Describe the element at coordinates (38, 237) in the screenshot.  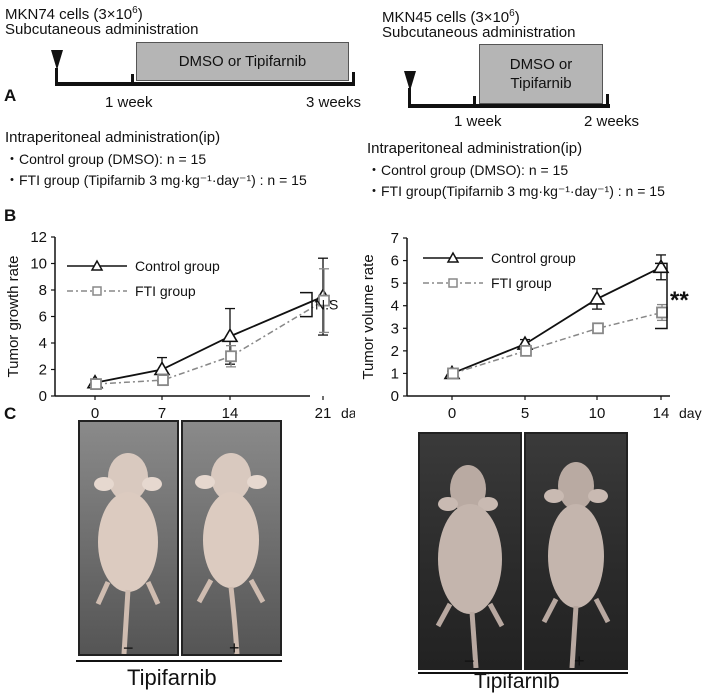
I see `y-tick-label: 12` at that location.